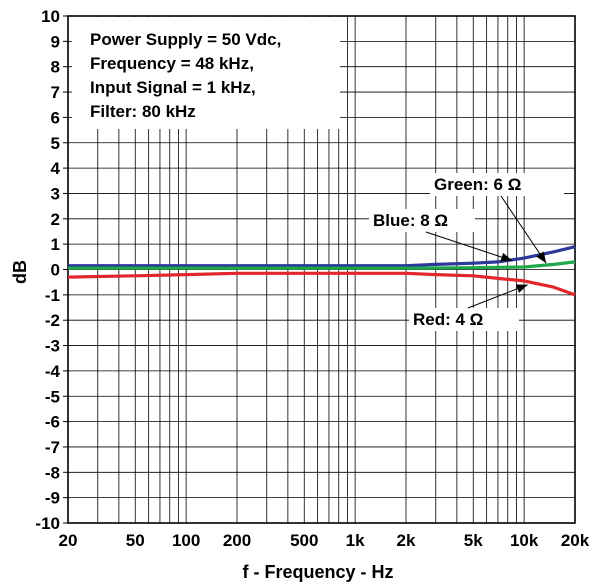 Image resolution: width=597 pixels, height=584 pixels. Describe the element at coordinates (53, 371) in the screenshot. I see `y-tick-label: -4` at that location.